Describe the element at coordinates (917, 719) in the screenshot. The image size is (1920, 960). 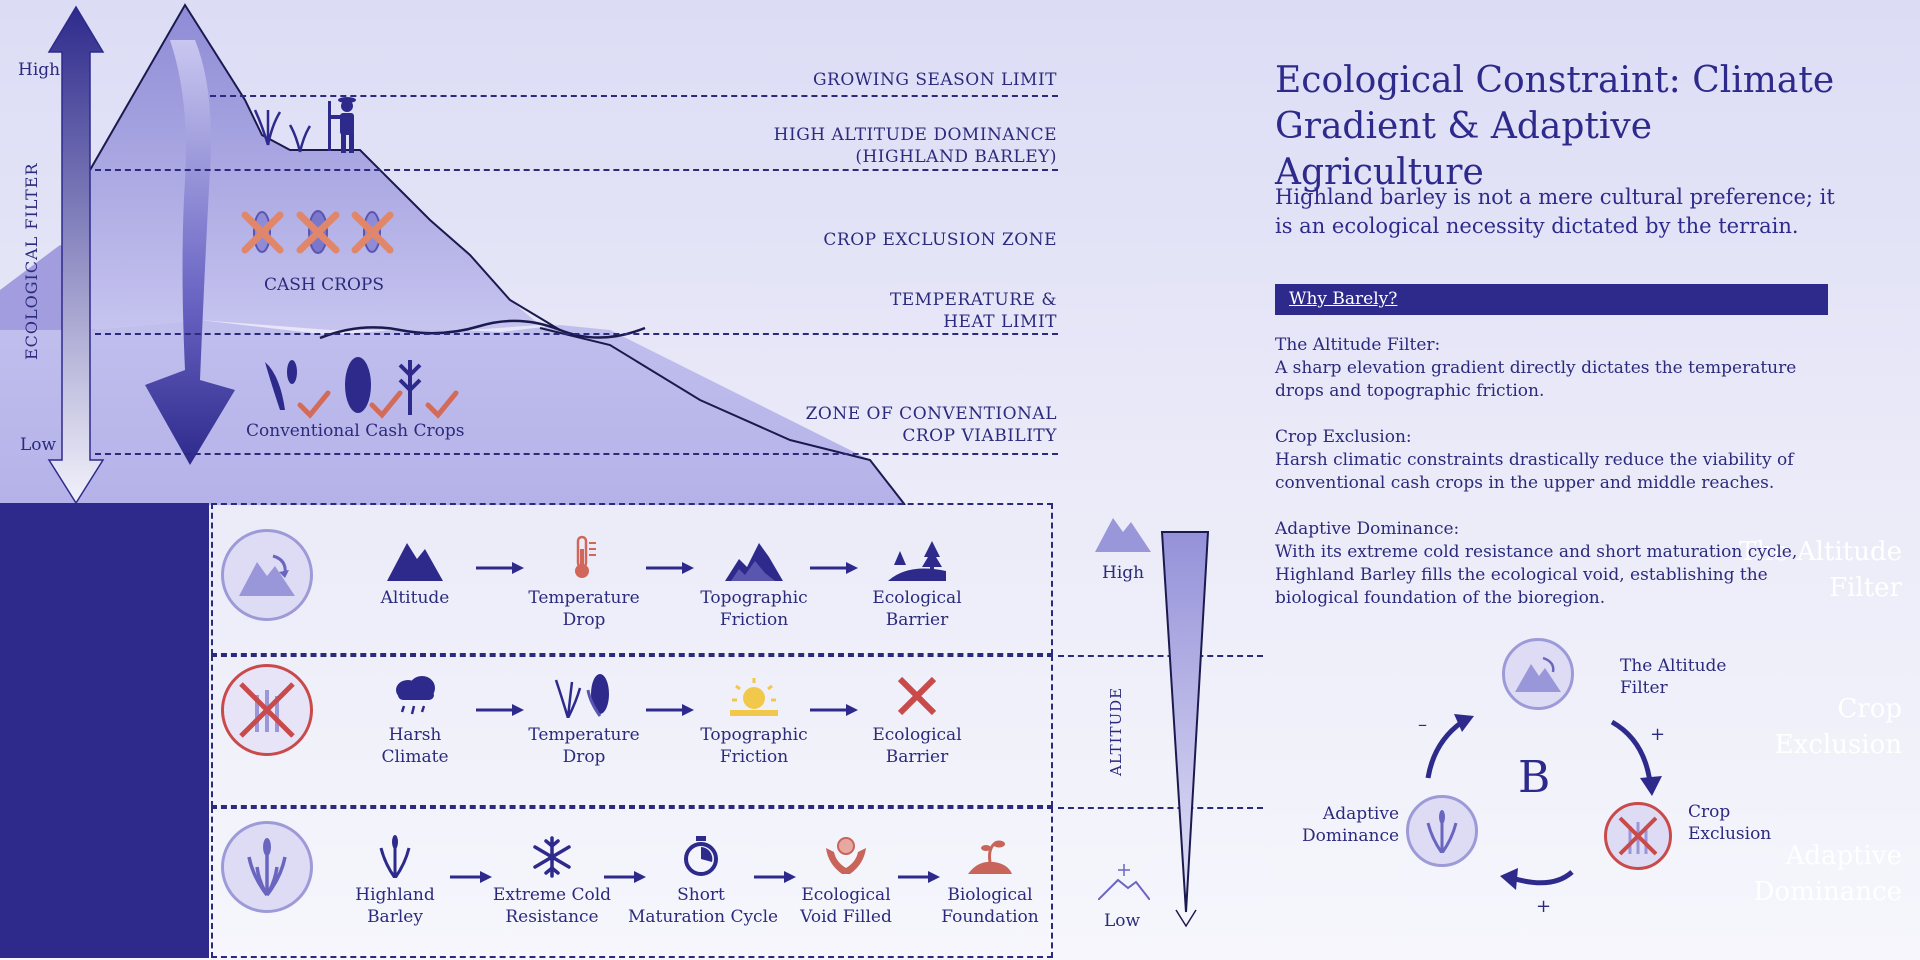
I see `step-crop-ecological-barrier: Ecological Barrier` at that location.